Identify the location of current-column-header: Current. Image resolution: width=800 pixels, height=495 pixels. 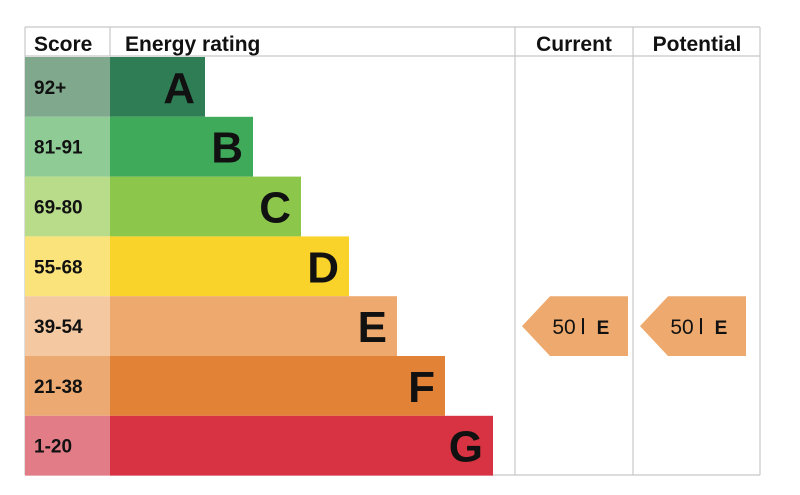
(574, 44).